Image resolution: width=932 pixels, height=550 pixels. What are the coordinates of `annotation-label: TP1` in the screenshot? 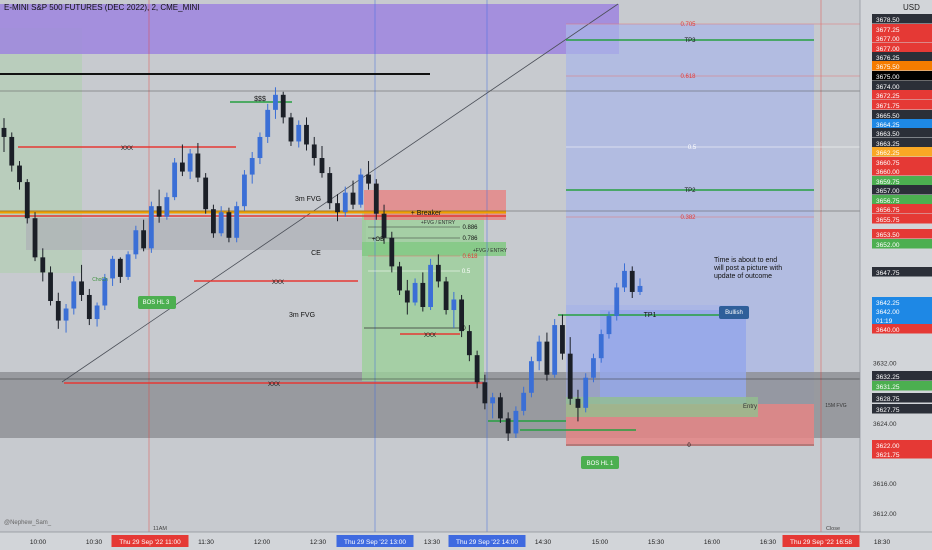 It's located at (650, 315).